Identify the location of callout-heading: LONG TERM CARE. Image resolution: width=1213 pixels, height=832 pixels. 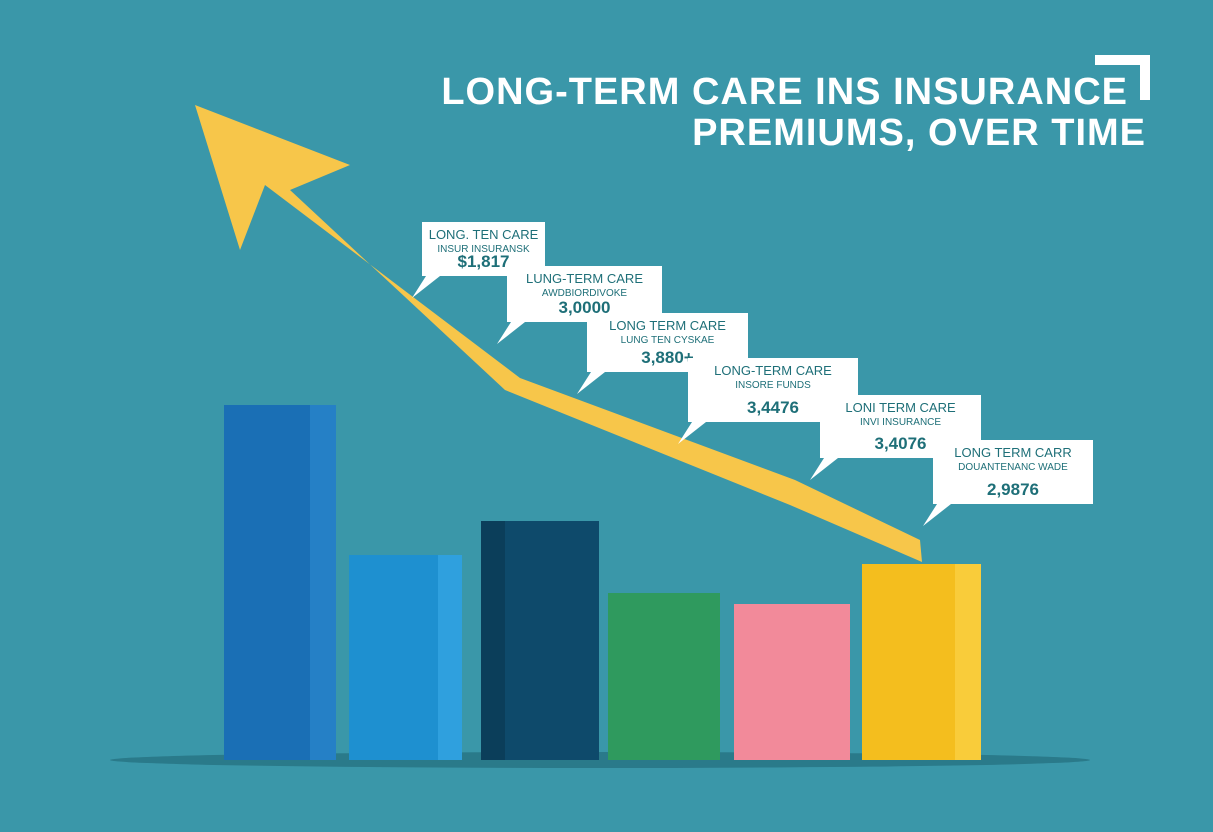
(667, 325).